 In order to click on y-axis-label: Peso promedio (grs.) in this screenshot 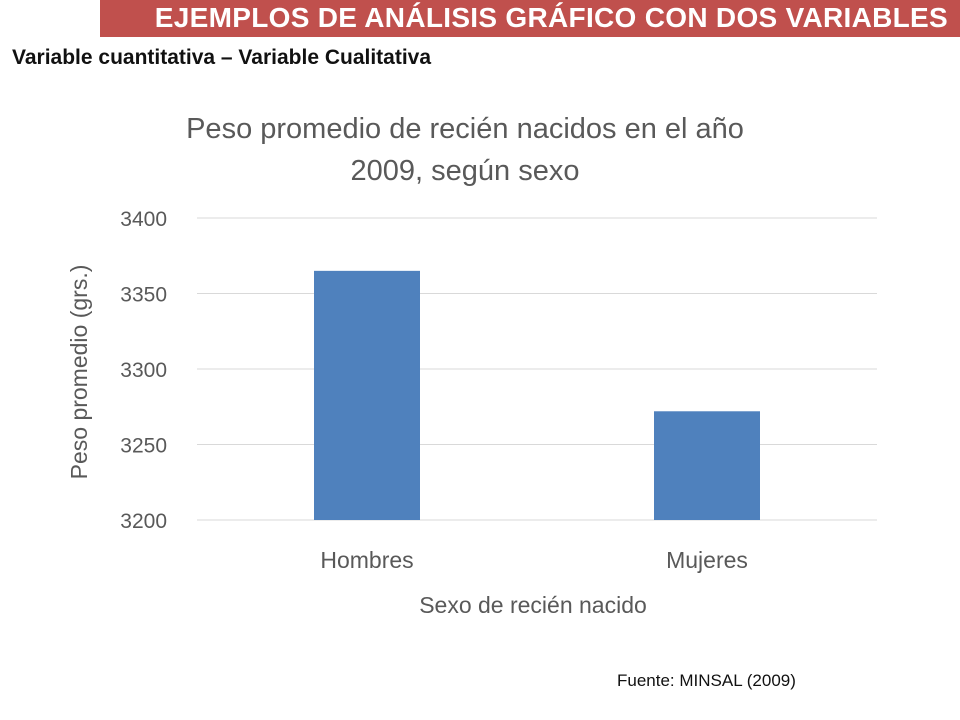, I will do `click(79, 372)`.